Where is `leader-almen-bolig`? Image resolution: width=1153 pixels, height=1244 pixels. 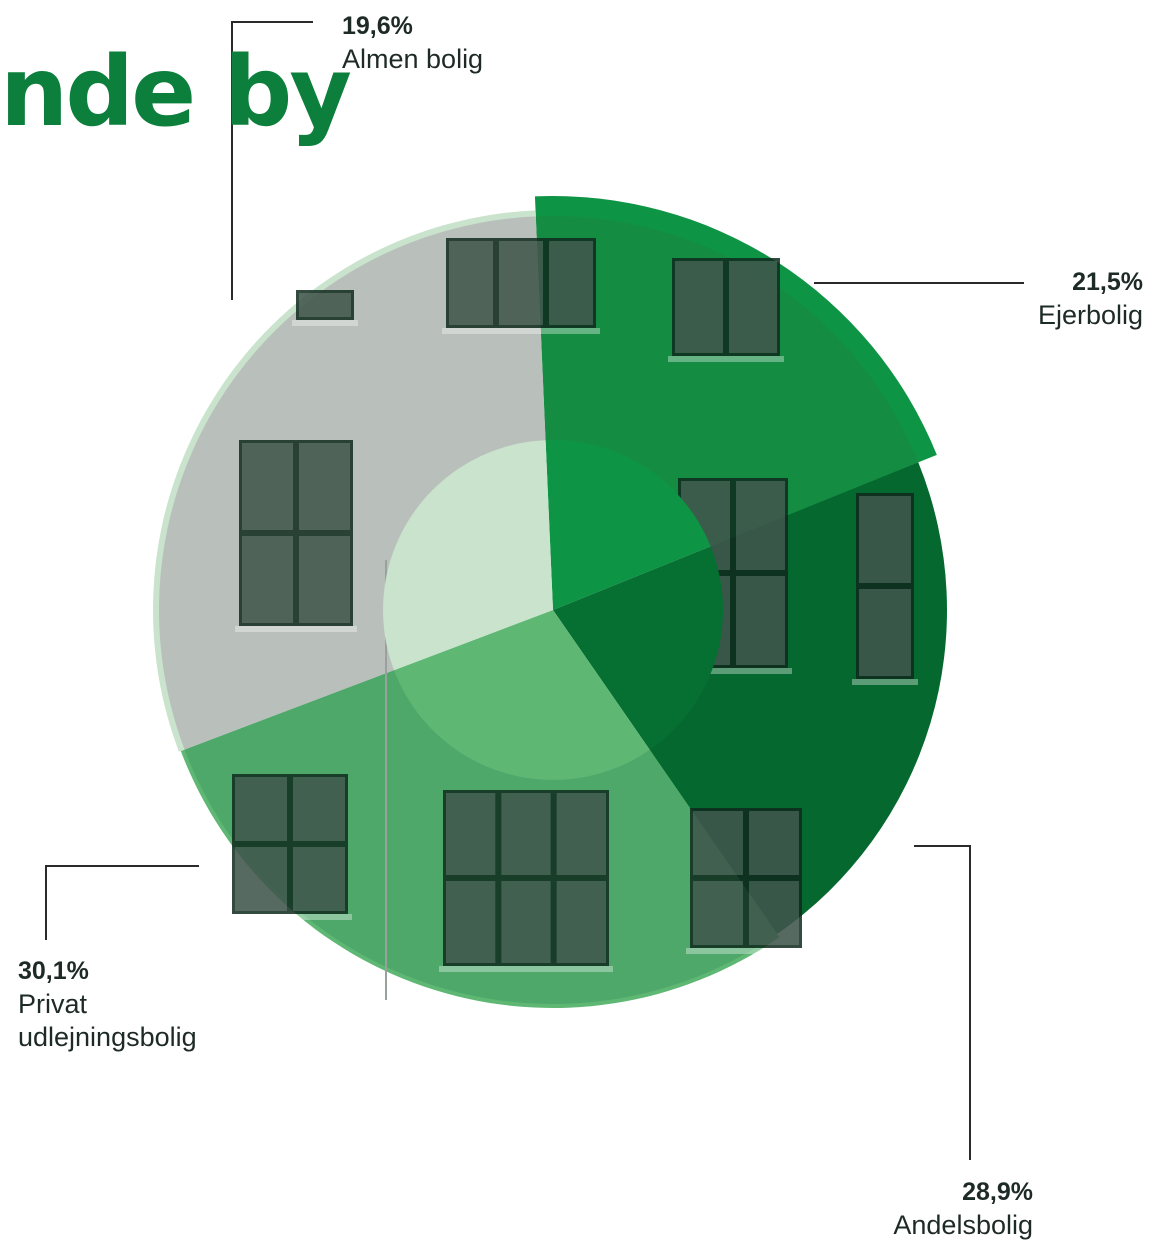 leader-almen-bolig is located at coordinates (272, 160).